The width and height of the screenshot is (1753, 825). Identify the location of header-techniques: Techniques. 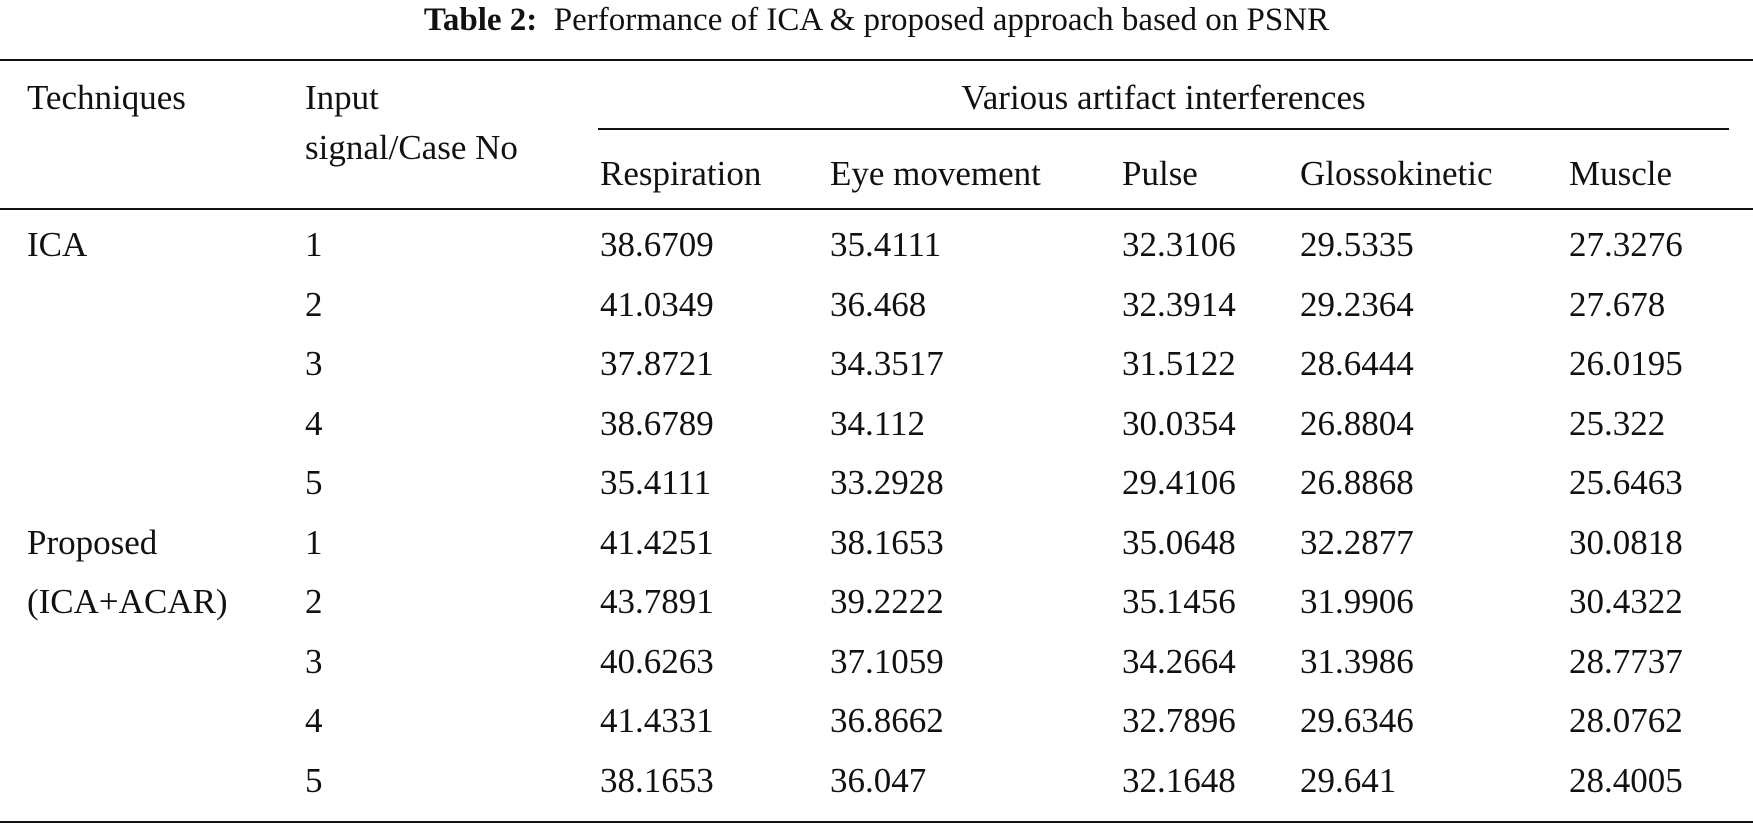
(106, 97).